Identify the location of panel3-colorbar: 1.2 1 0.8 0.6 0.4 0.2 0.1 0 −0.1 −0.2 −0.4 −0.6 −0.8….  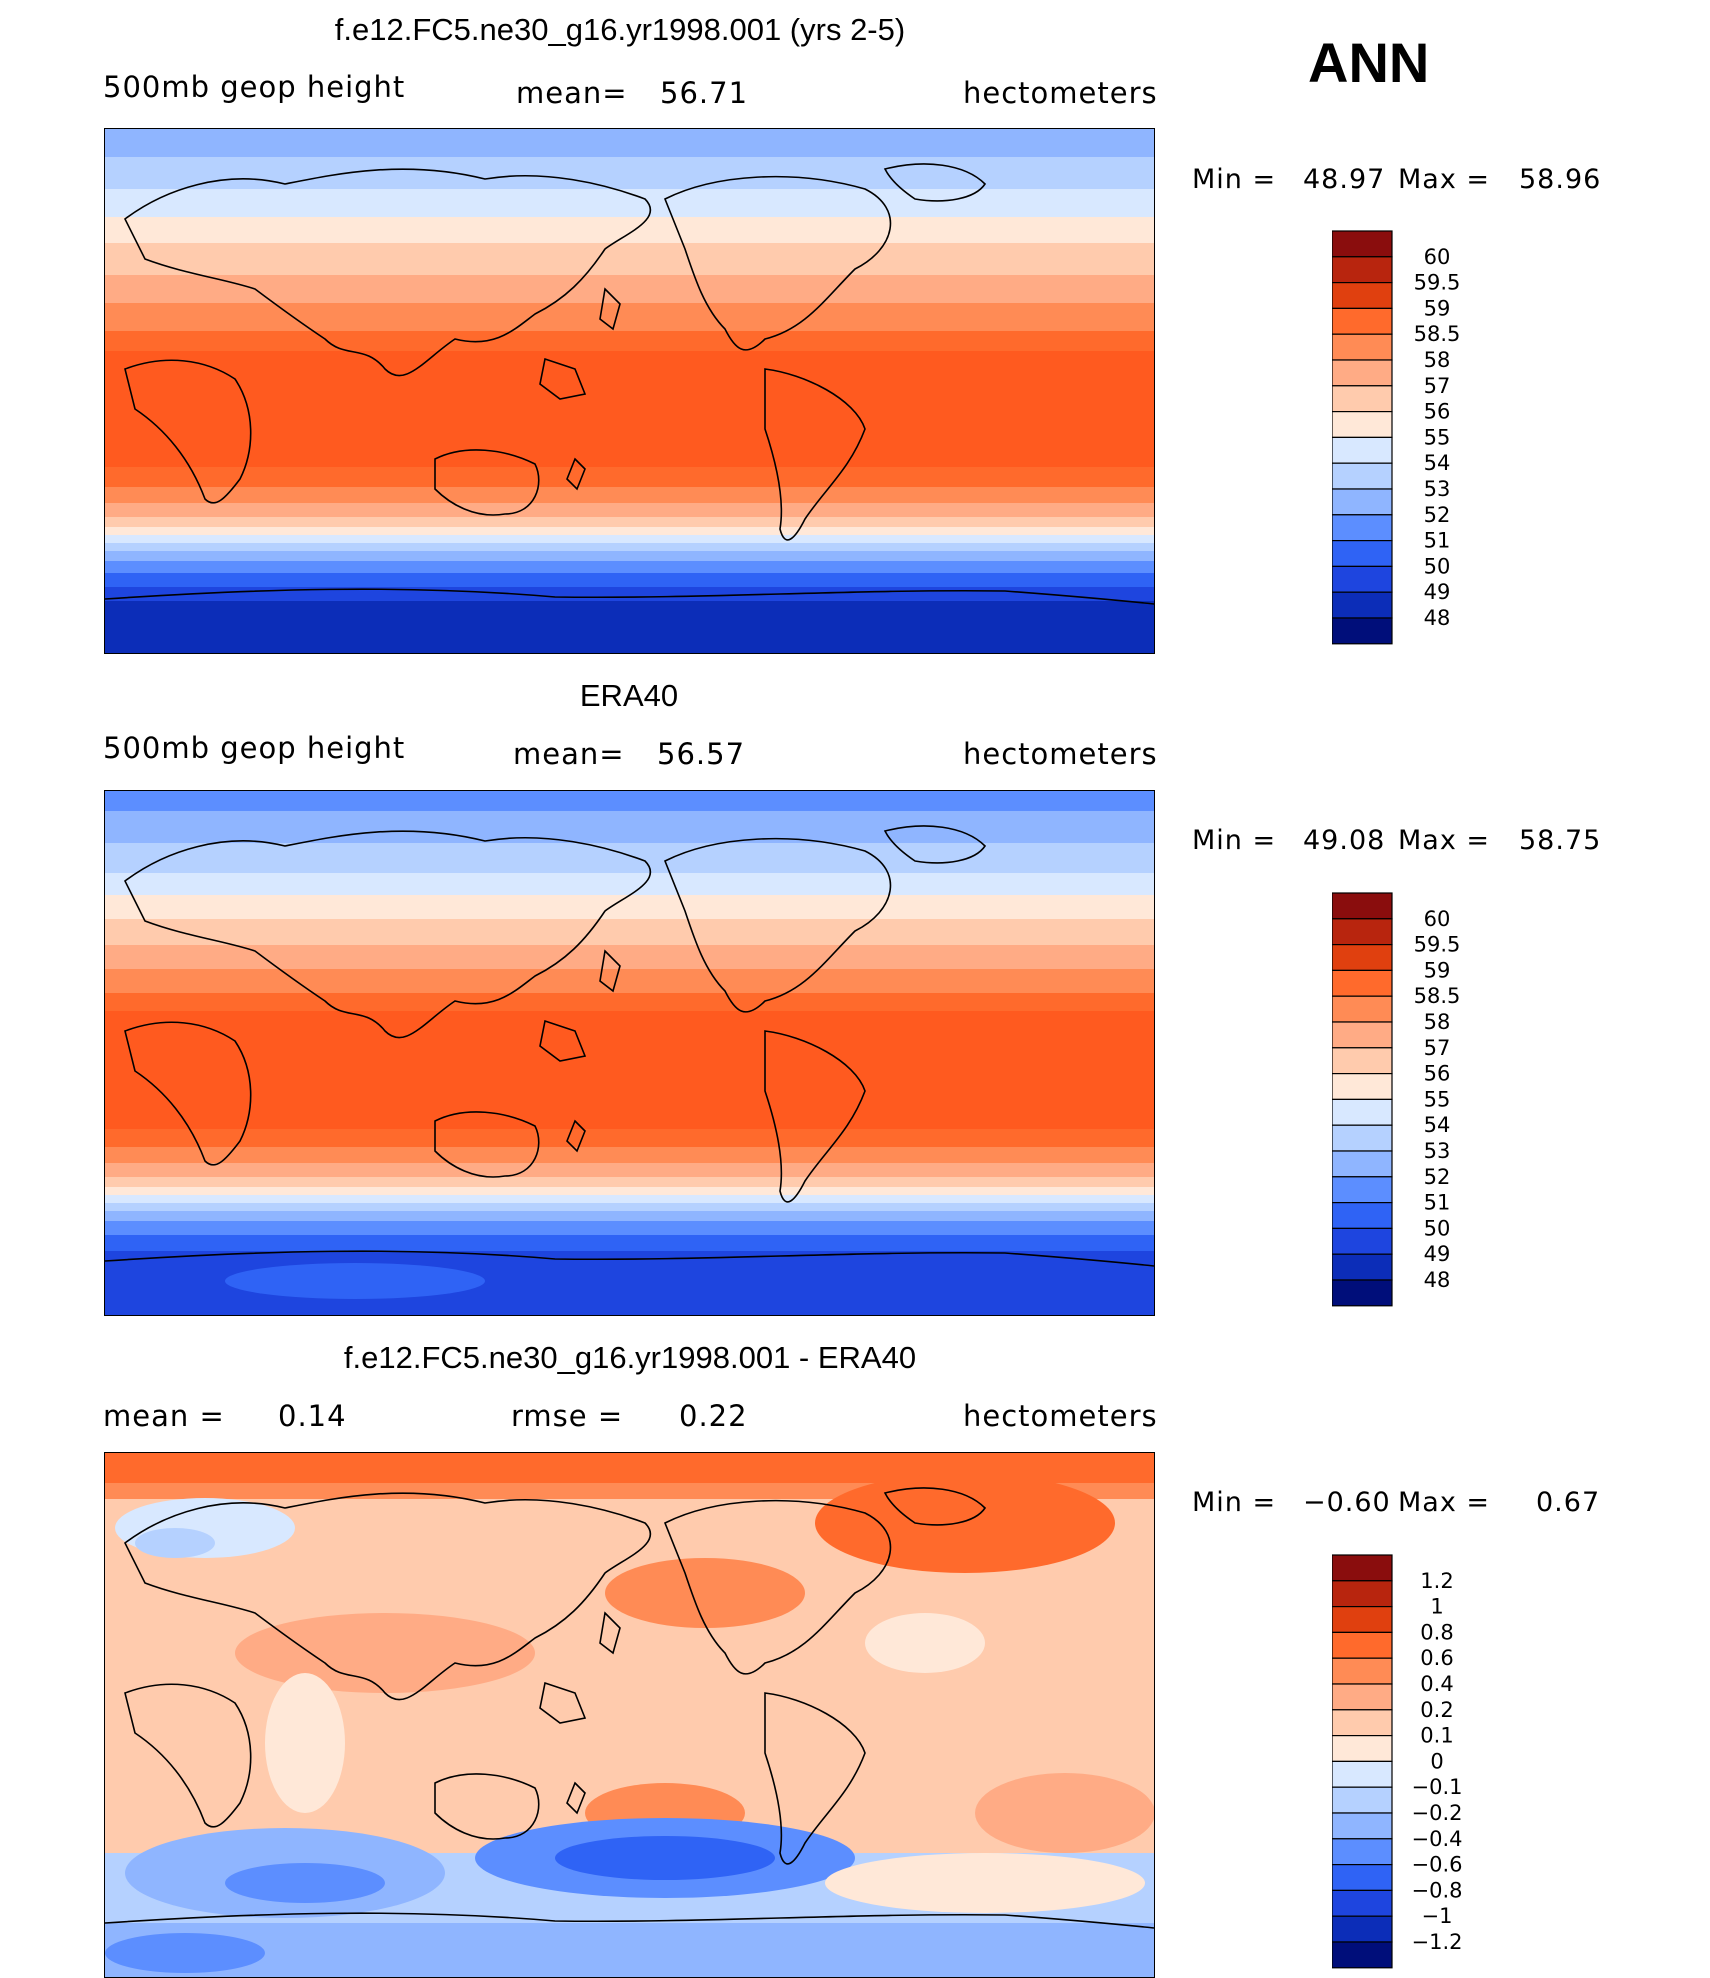
(1406, 1764).